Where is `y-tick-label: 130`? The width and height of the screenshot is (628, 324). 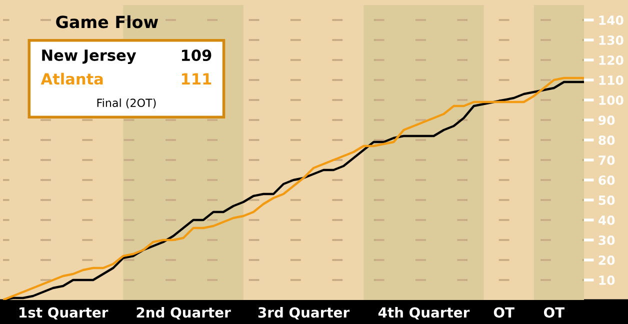
y-tick-label: 130 is located at coordinates (611, 40).